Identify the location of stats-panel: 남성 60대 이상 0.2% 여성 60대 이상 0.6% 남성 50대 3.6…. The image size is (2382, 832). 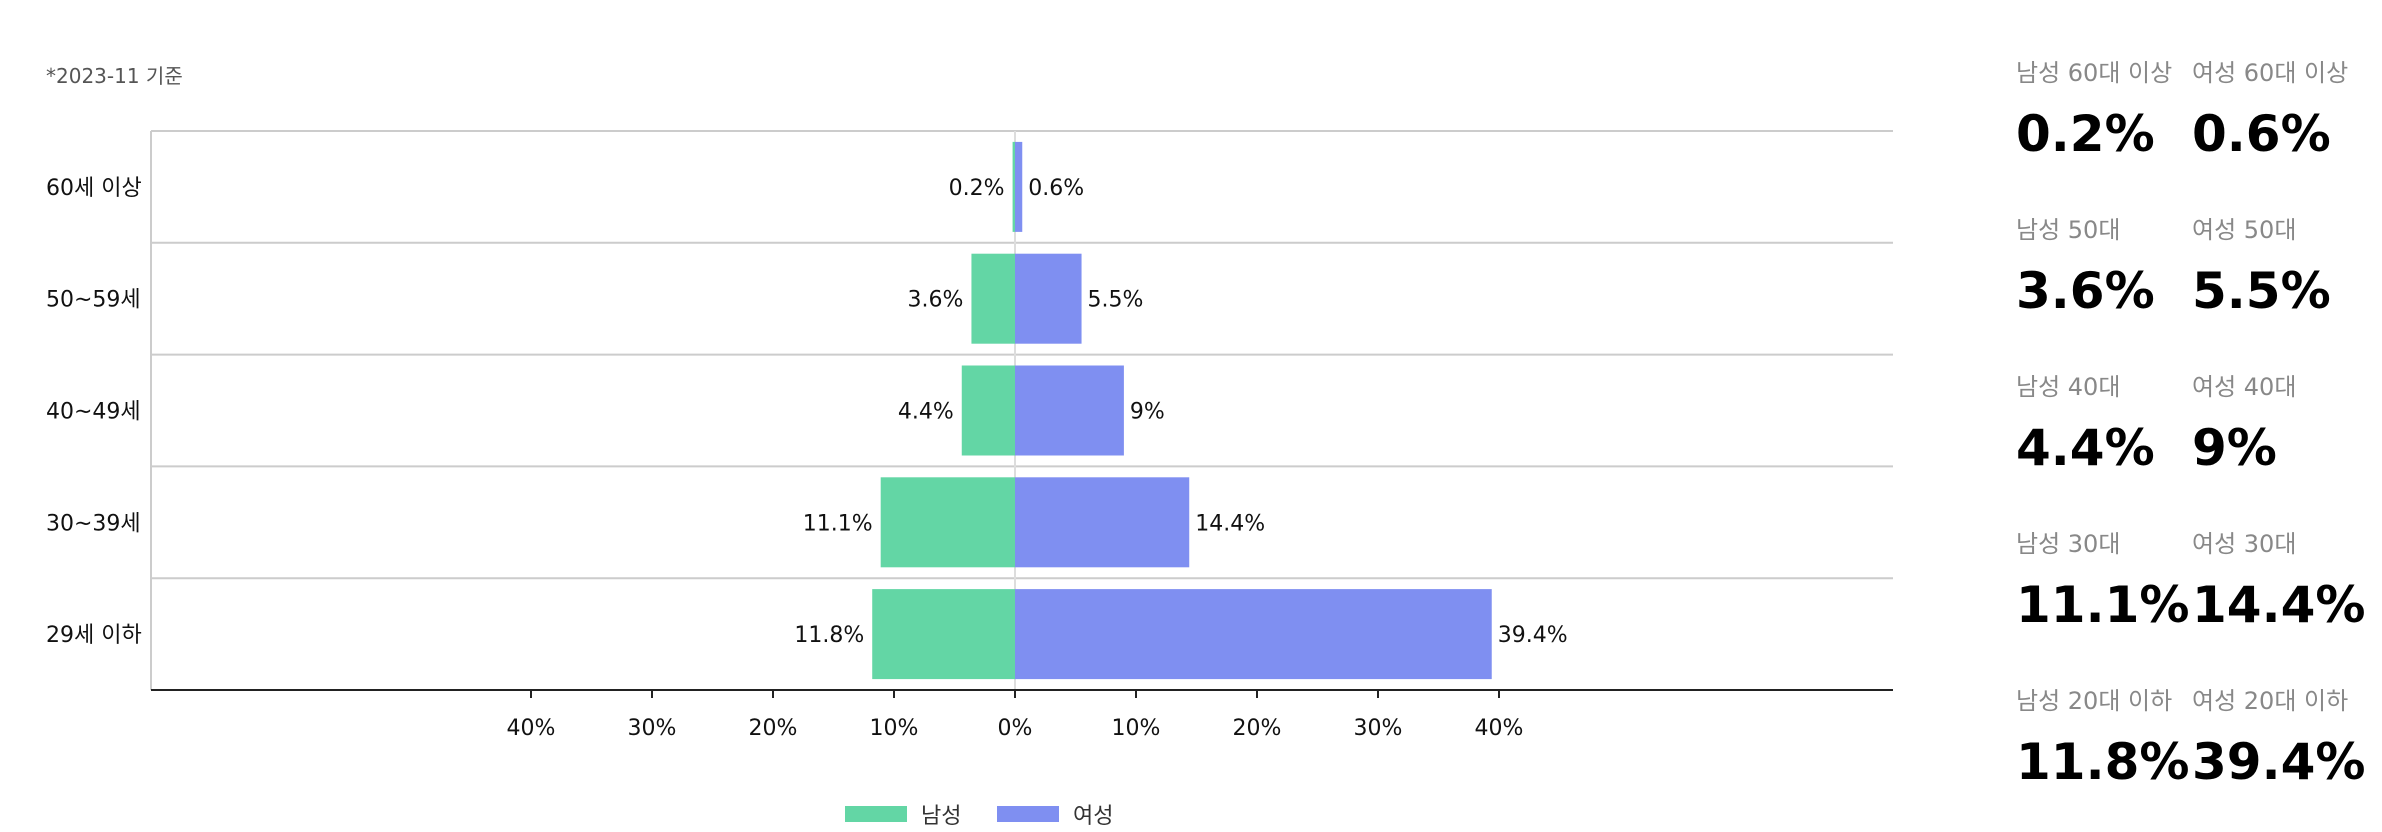
(2199, 445).